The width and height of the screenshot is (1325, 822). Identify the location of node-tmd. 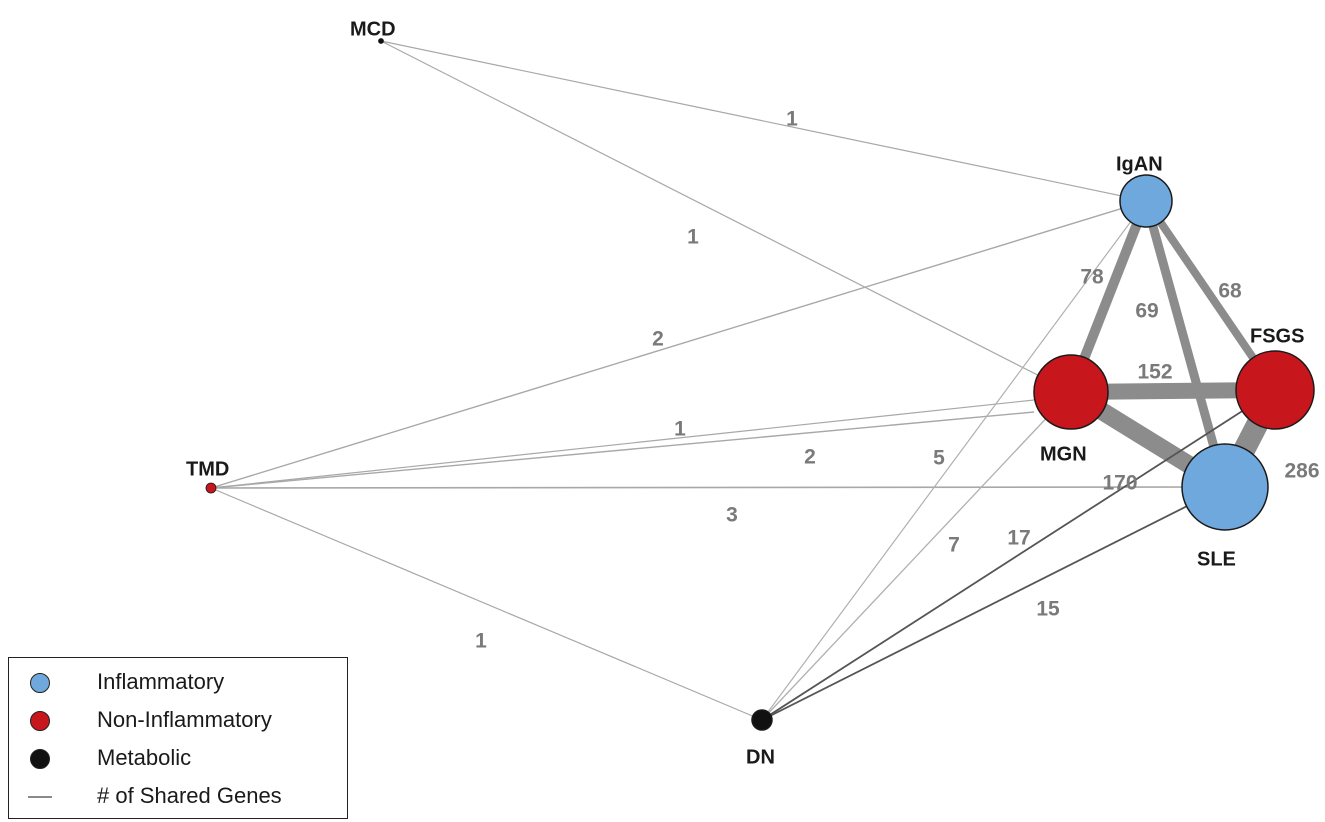
(211, 488).